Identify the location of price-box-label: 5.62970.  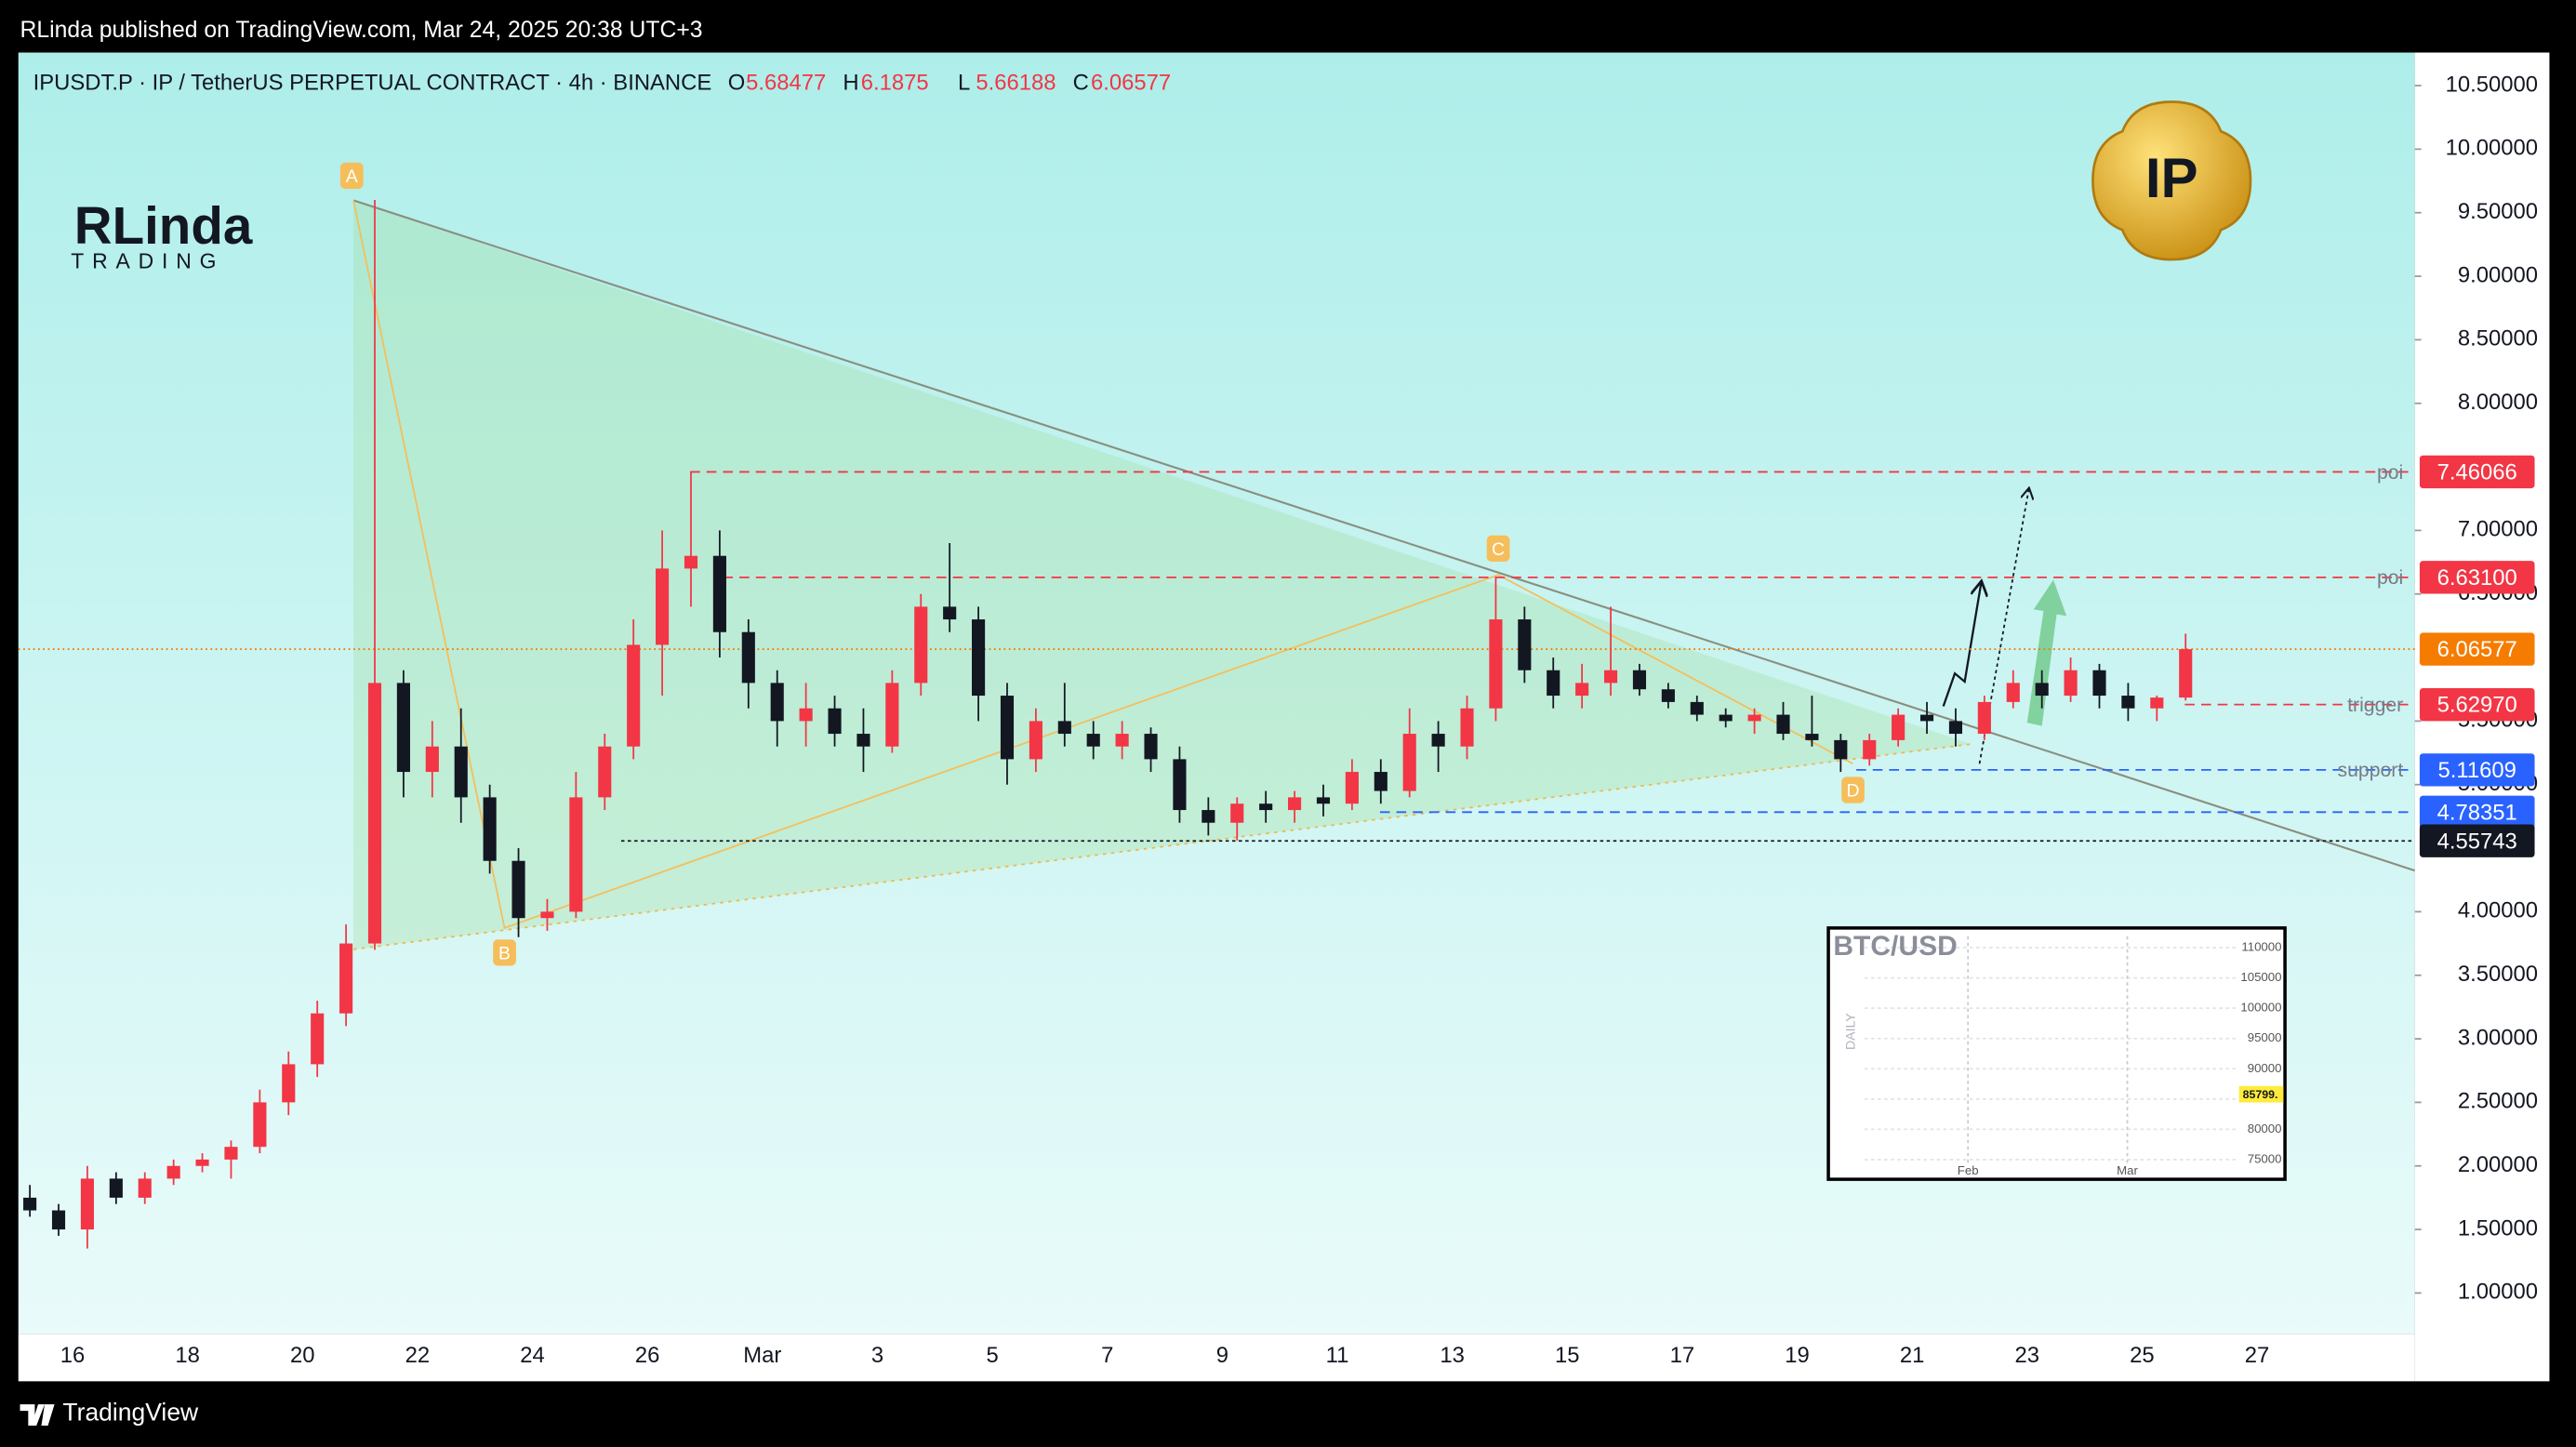
(2477, 705).